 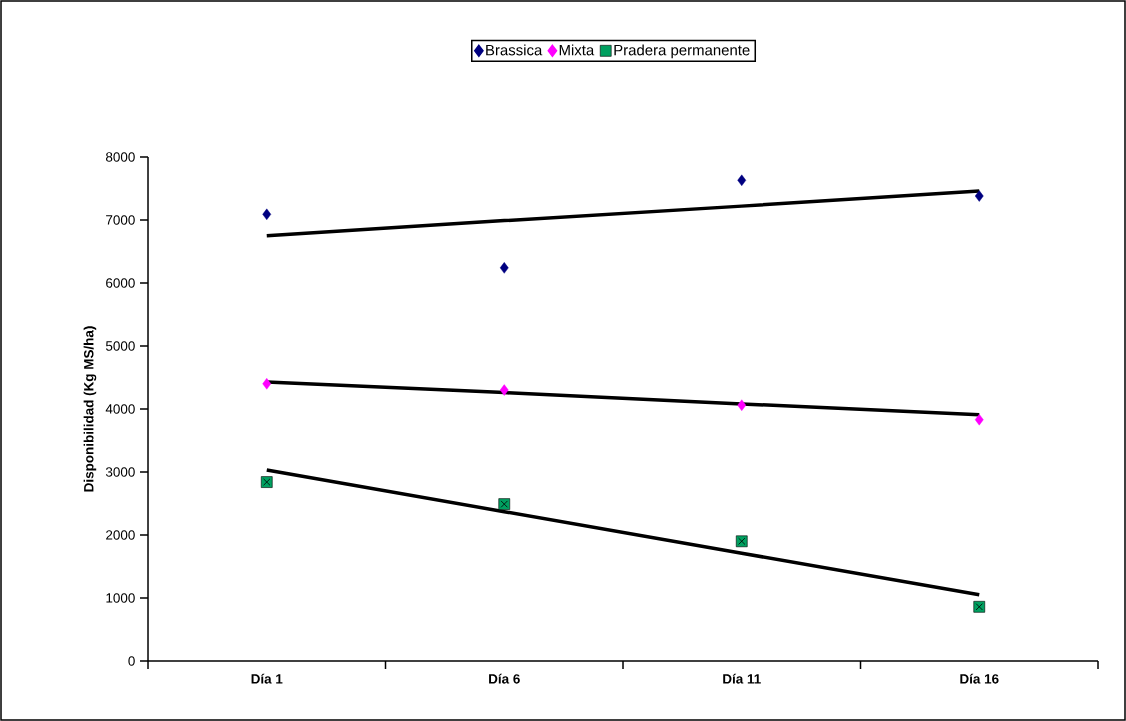 I want to click on y-tick-label: 5000, so click(x=120, y=346).